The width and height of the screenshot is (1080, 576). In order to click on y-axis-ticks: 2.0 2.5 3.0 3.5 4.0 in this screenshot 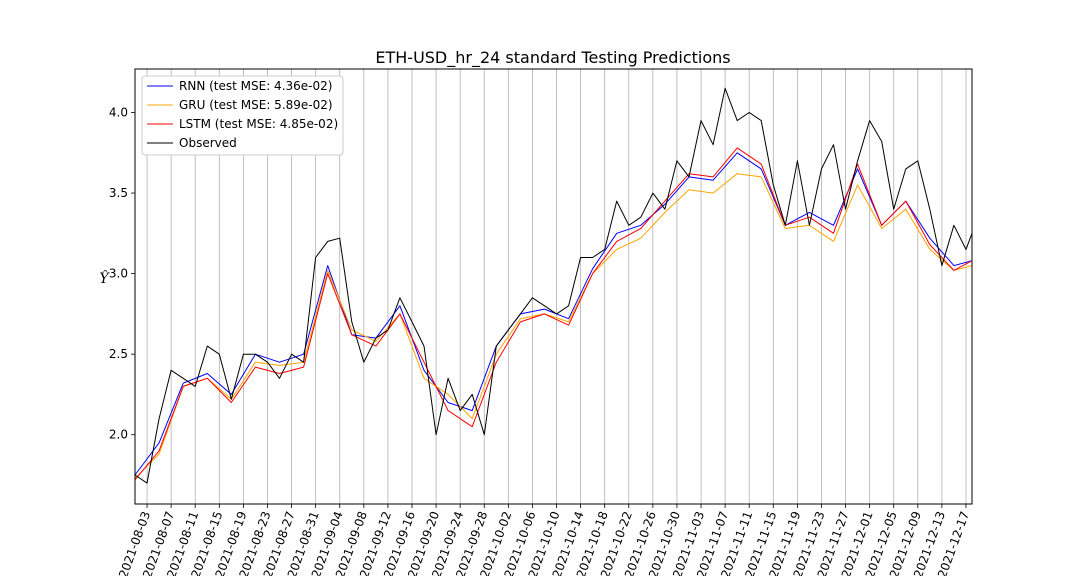, I will do `click(122, 274)`.